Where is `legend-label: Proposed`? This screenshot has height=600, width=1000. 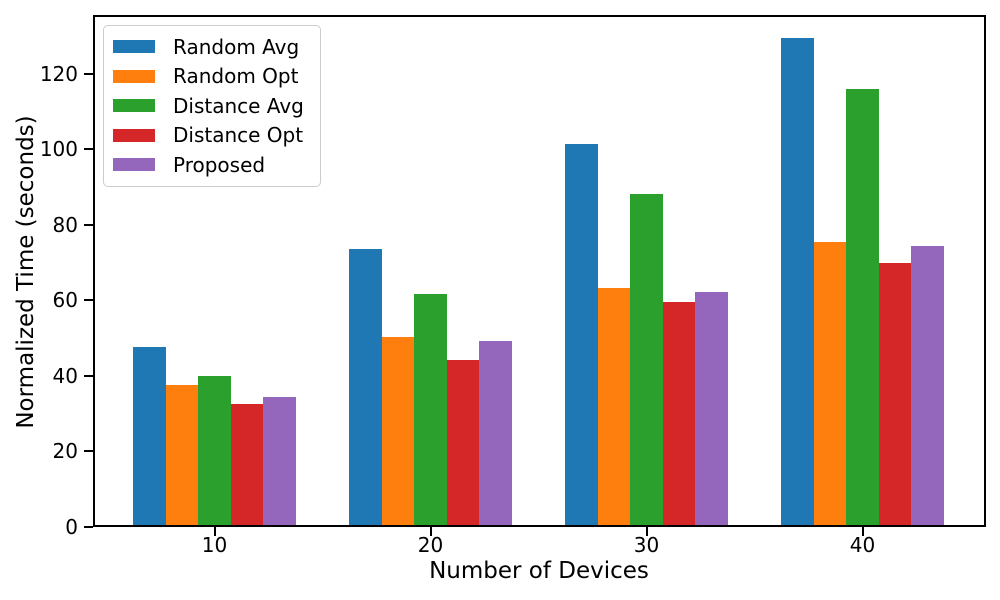 legend-label: Proposed is located at coordinates (219, 164).